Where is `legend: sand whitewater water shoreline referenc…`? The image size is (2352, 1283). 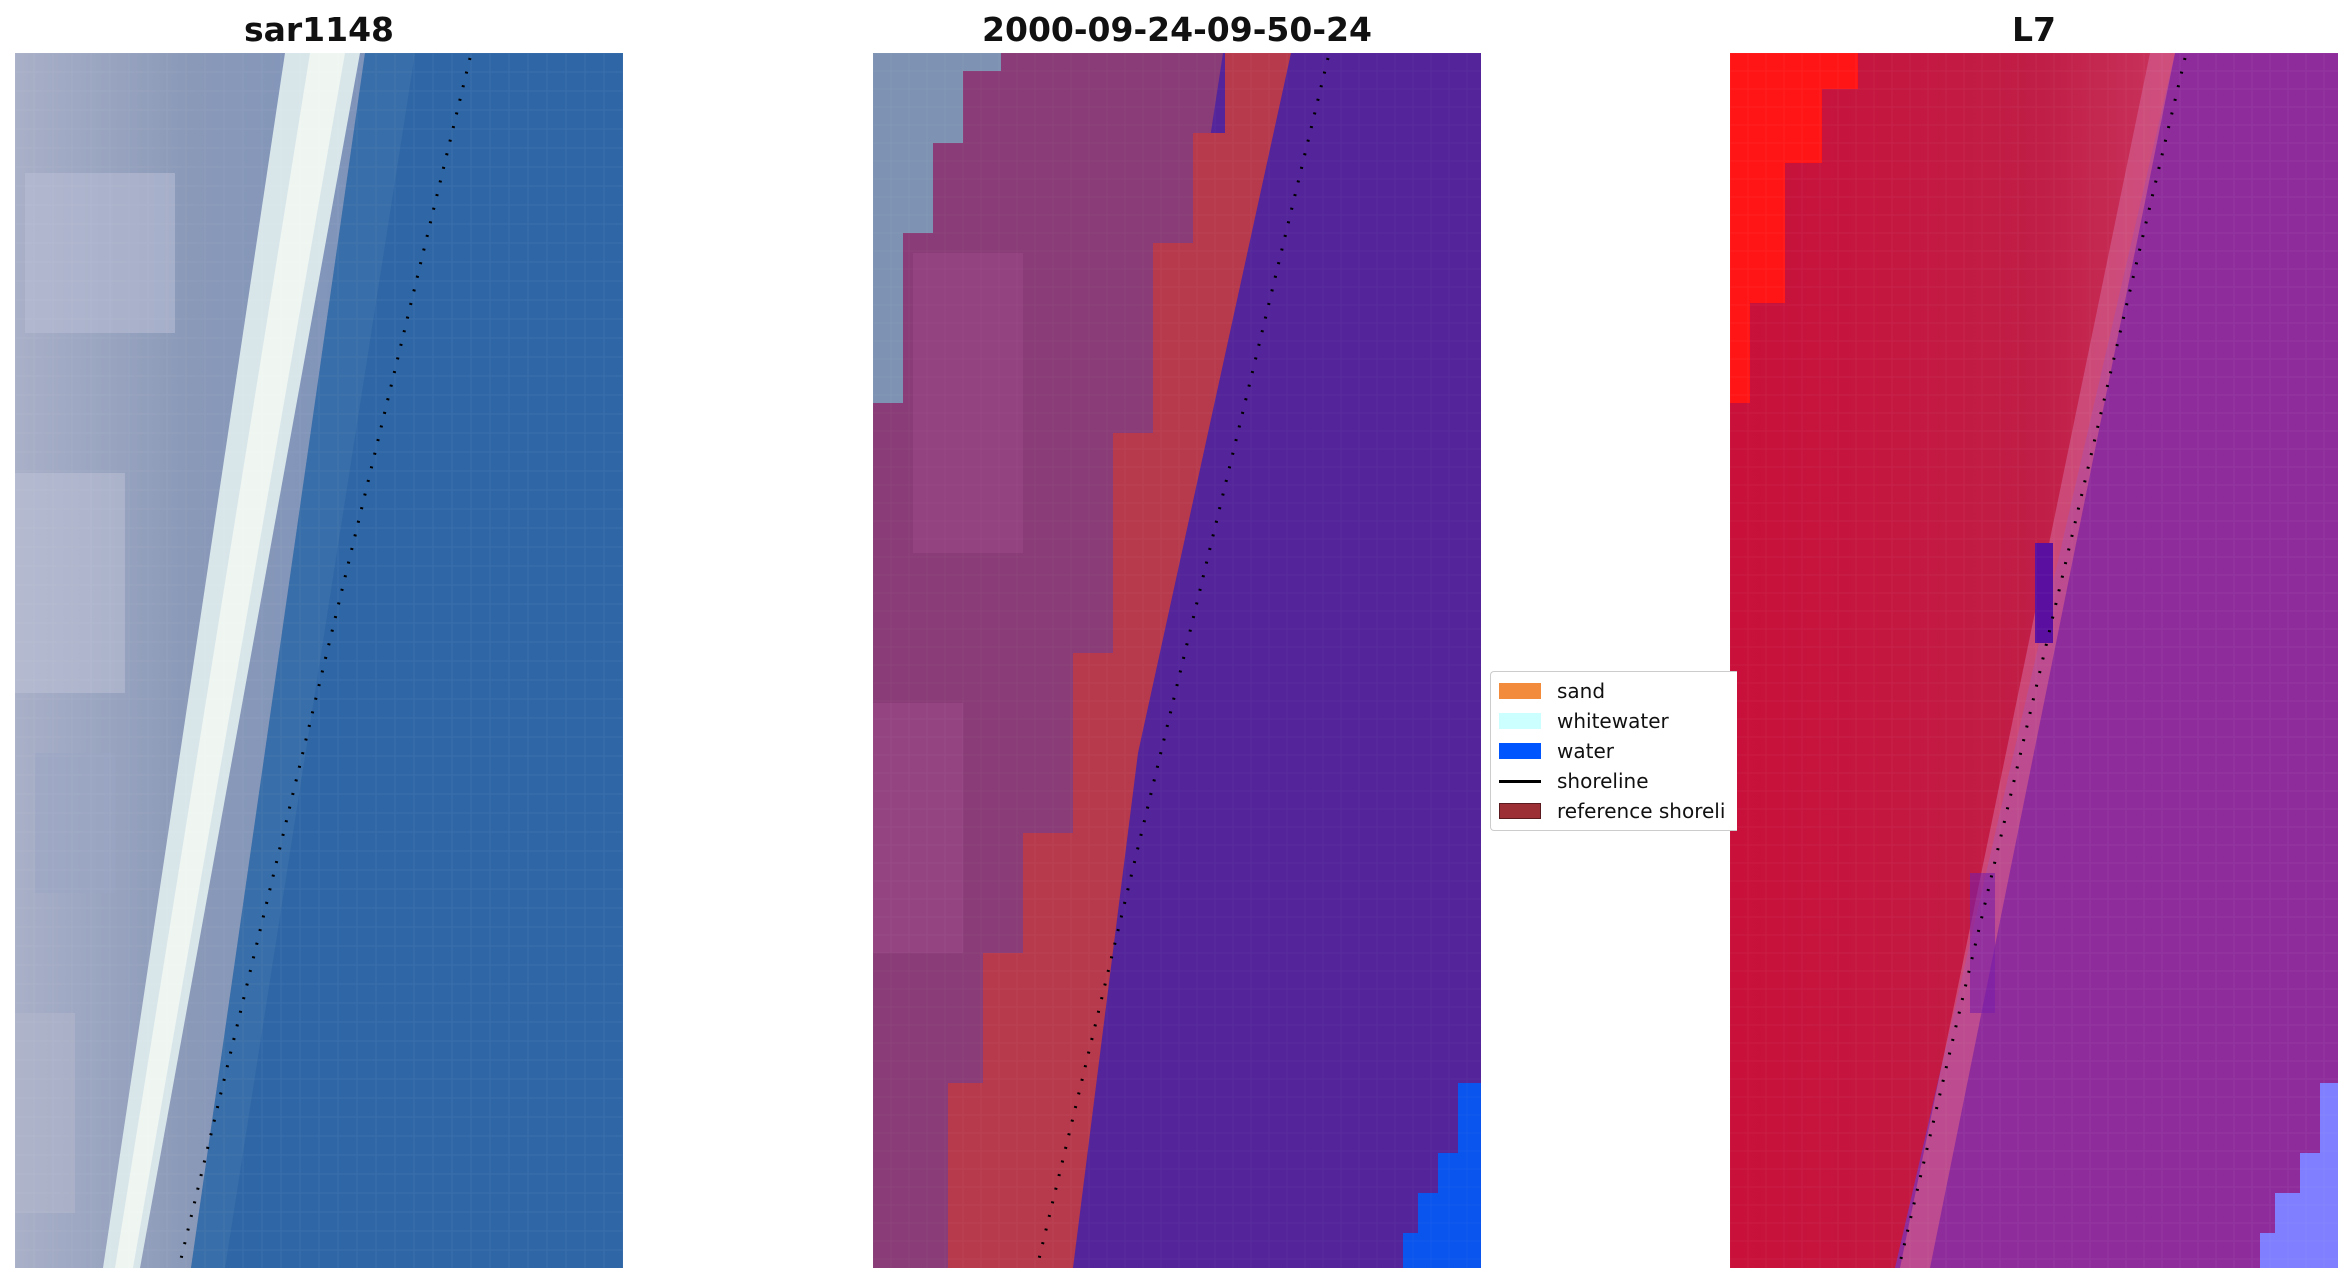 legend: sand whitewater water shoreline referenc… is located at coordinates (1613, 751).